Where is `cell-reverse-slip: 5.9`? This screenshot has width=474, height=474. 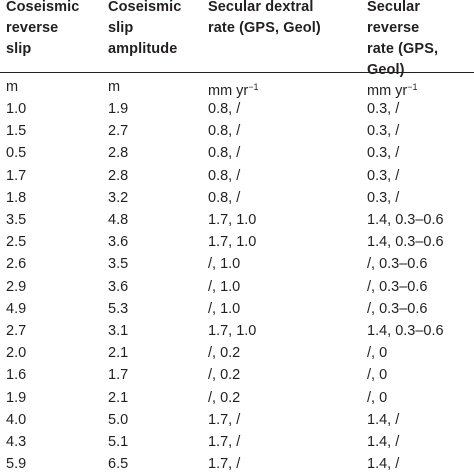
cell-reverse-slip: 5.9 is located at coordinates (16, 464).